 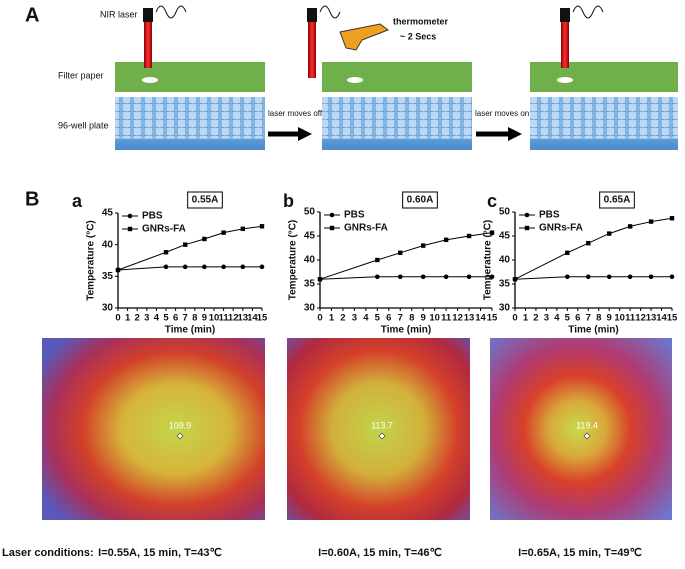 I want to click on condition: I=0.65A, 15 min, T=49℃, so click(x=580, y=553).